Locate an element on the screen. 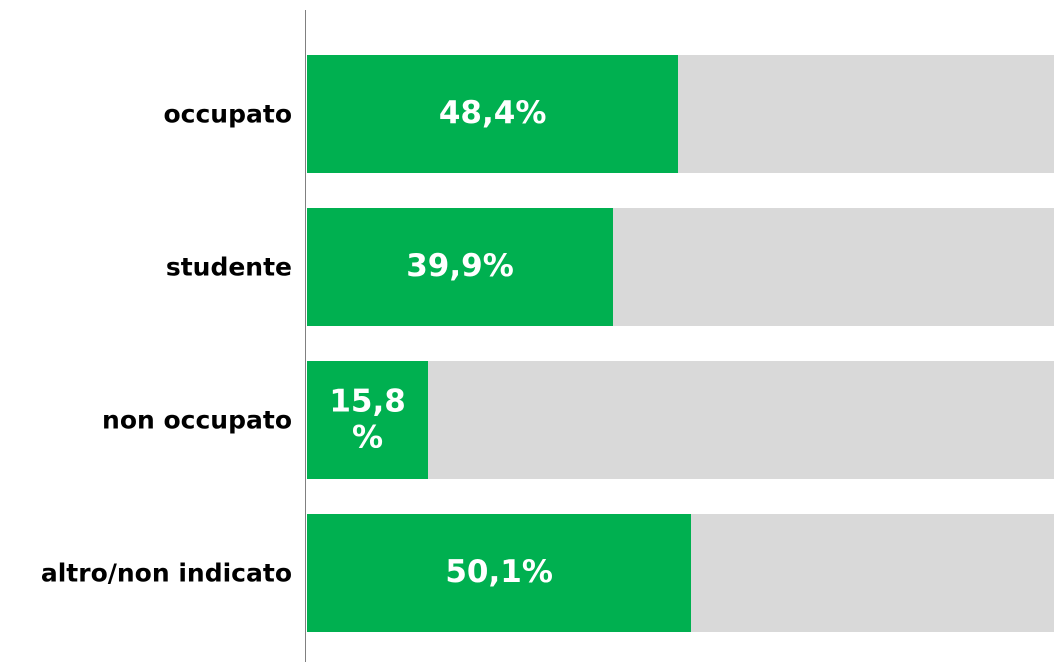 The width and height of the screenshot is (1054, 667). value-label: 39,9% is located at coordinates (460, 266).